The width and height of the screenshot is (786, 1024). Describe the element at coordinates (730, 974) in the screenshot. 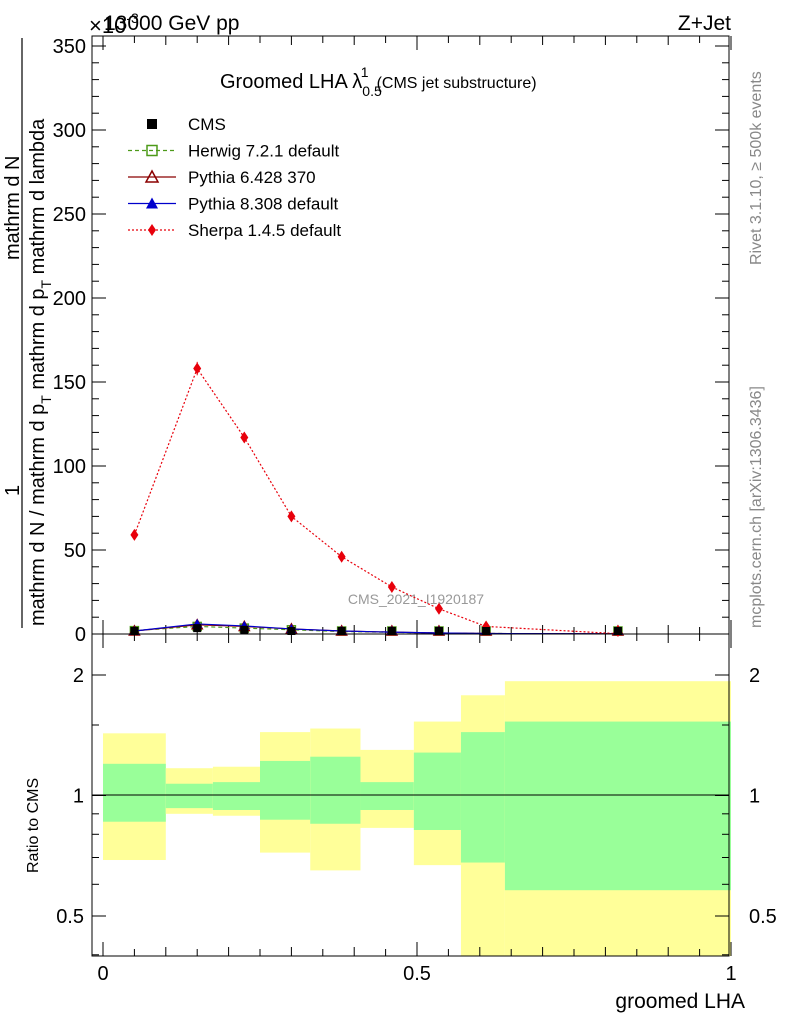

I see `x-tick-label: 1` at that location.